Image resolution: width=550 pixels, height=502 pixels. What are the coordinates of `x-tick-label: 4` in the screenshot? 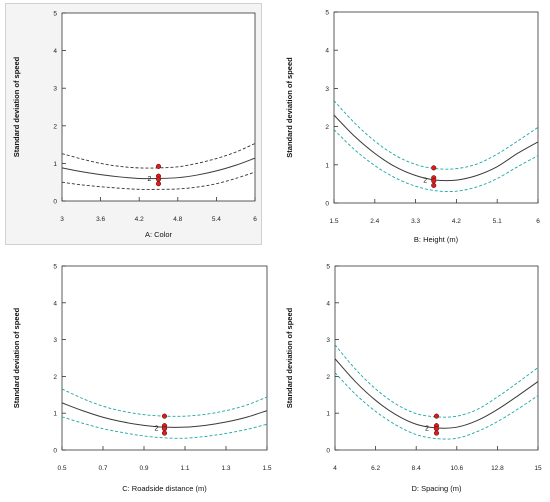 It's located at (335, 468).